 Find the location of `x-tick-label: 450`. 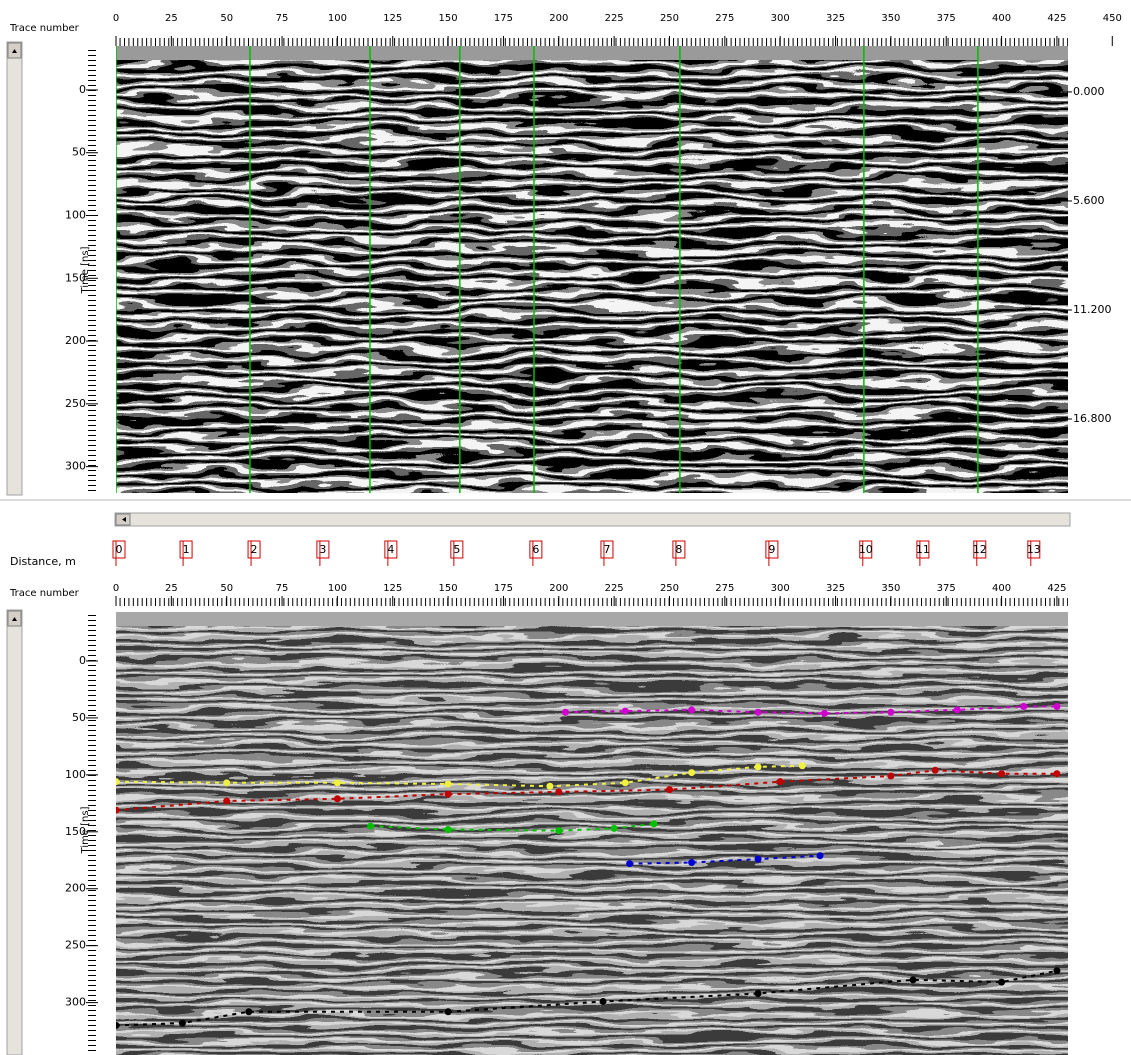

x-tick-label: 450 is located at coordinates (1112, 18).